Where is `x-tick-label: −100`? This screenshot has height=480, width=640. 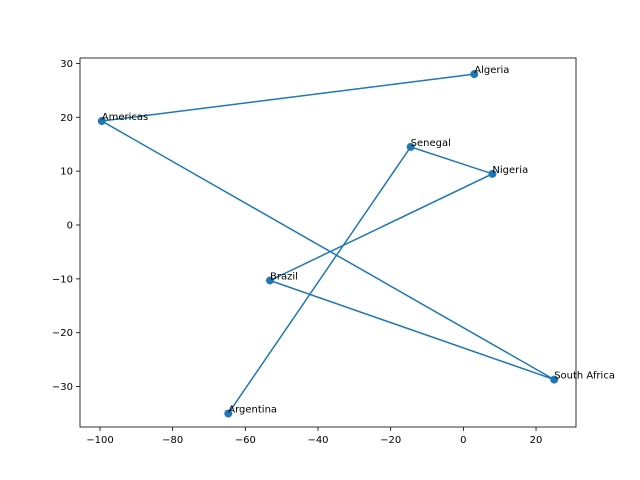 x-tick-label: −100 is located at coordinates (99, 440).